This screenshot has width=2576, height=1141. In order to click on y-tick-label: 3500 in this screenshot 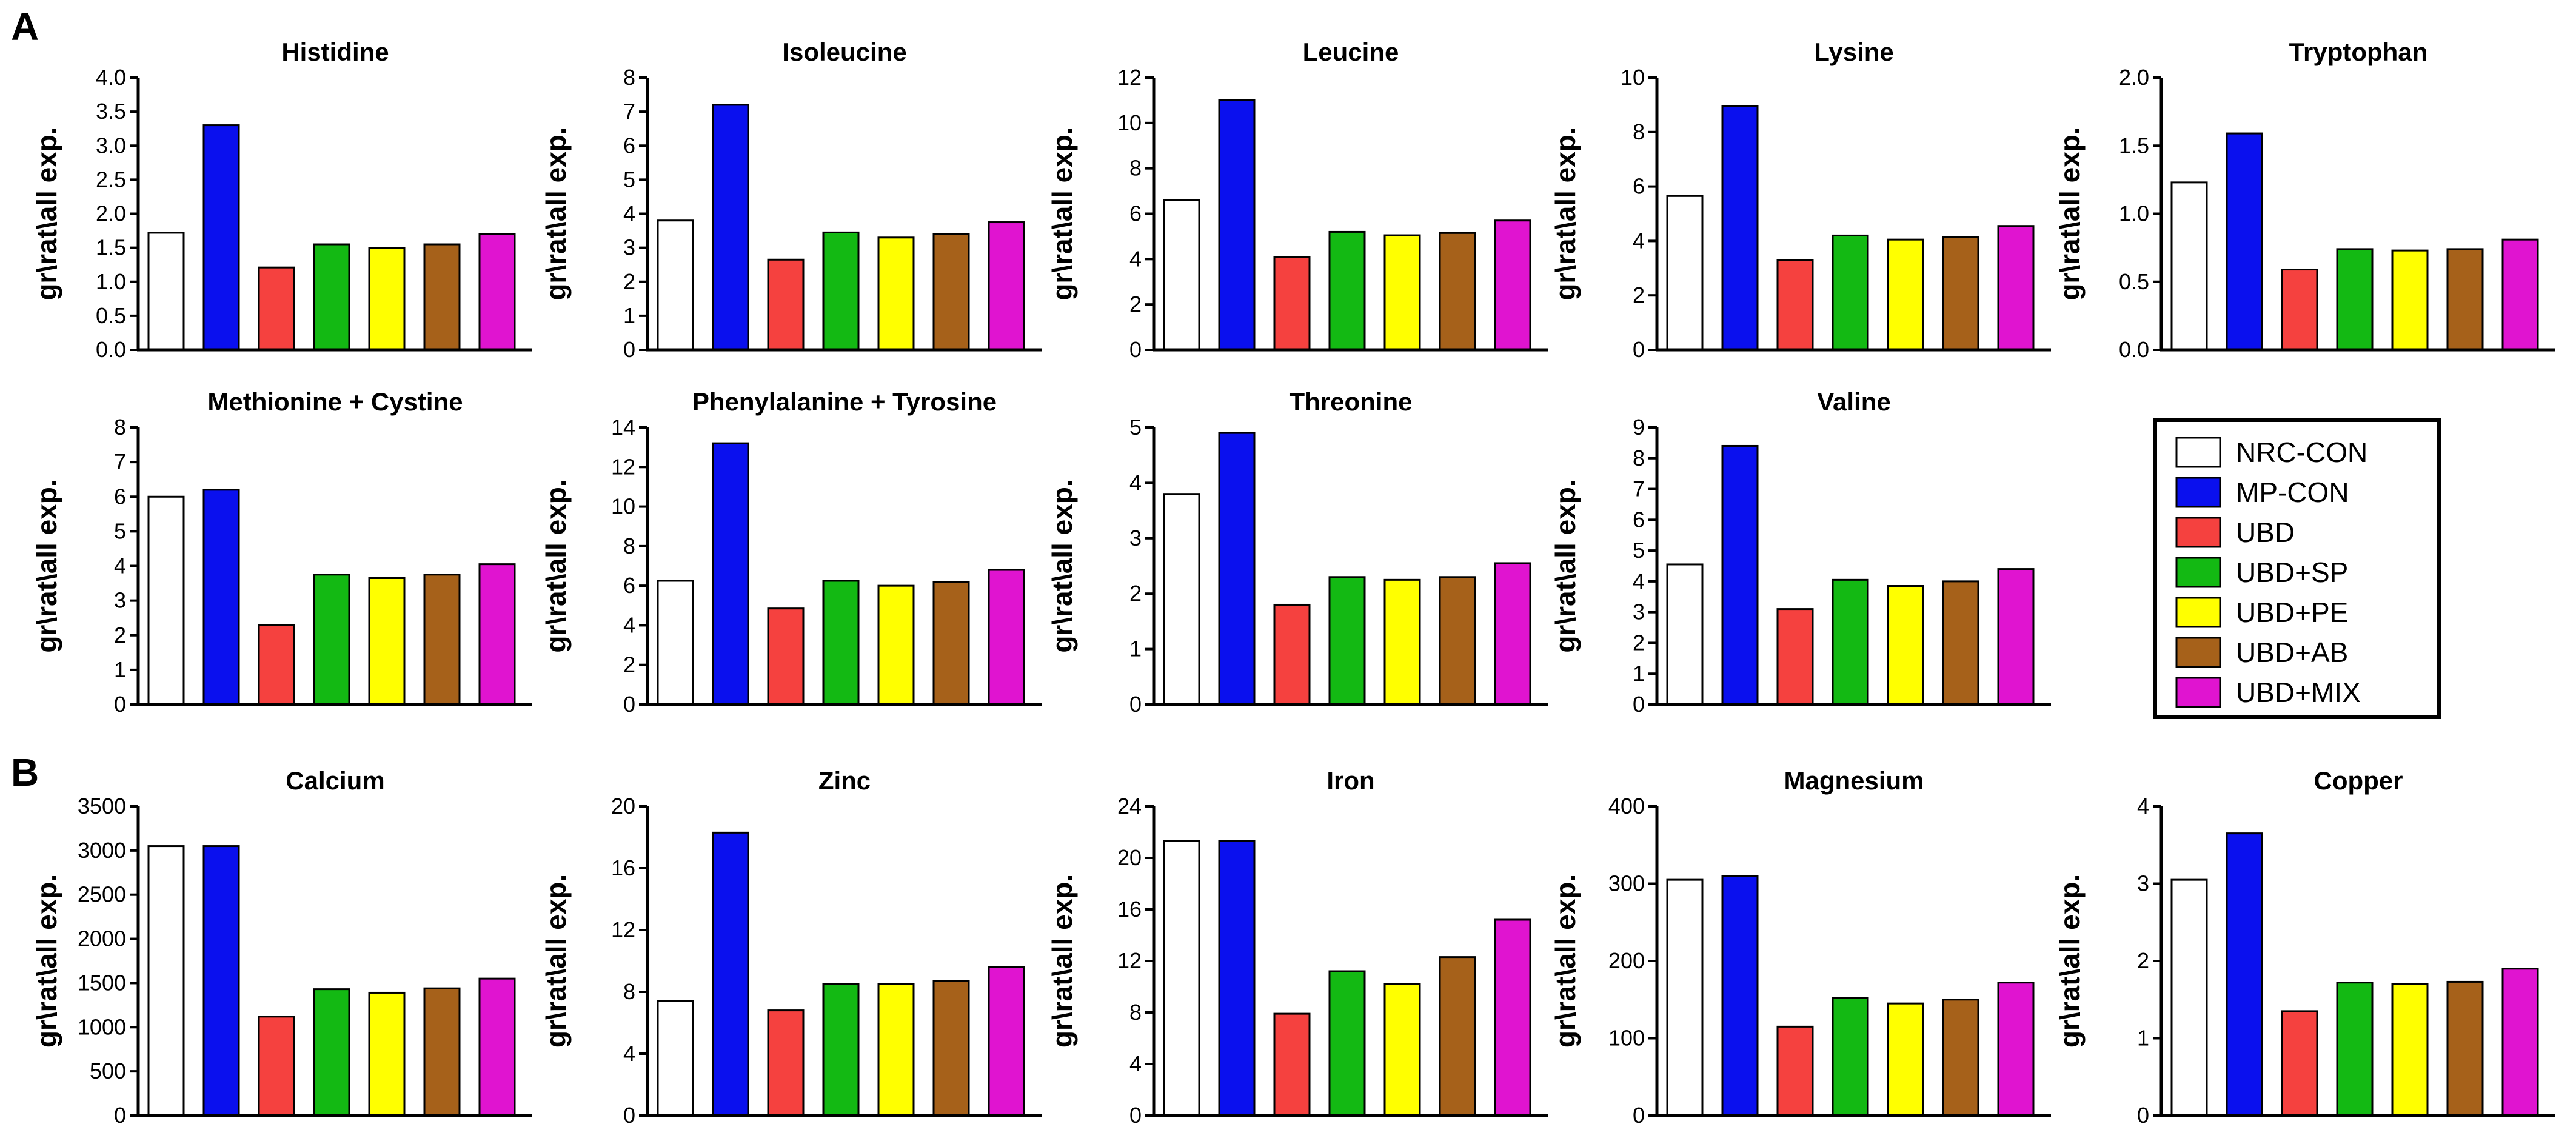, I will do `click(102, 806)`.